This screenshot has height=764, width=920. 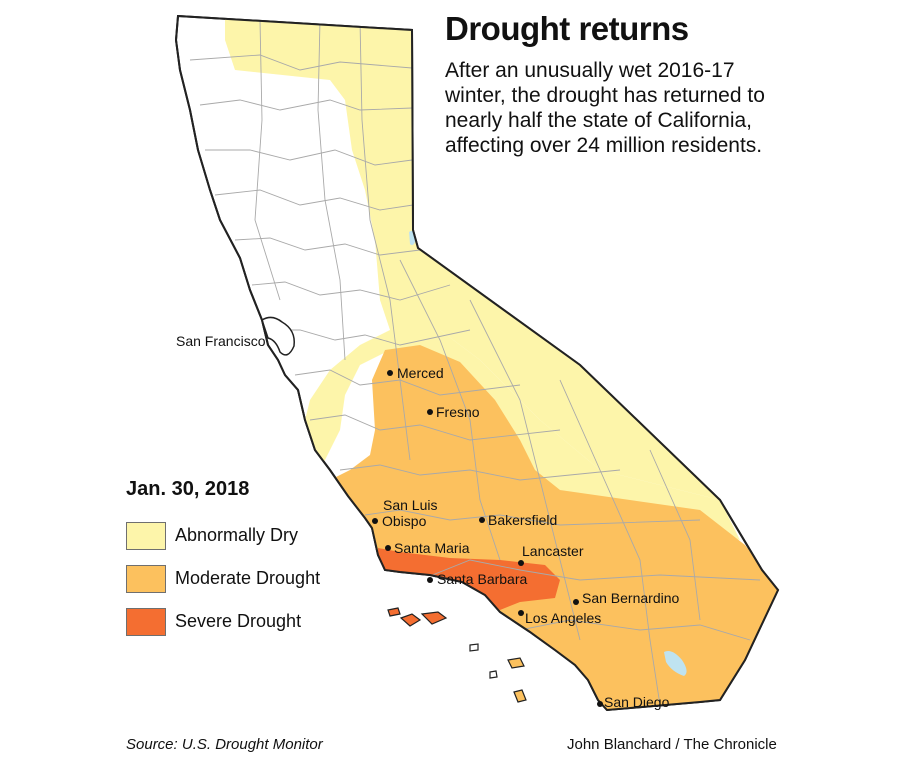 I want to click on city-label-san-francisco: San Francisco, so click(x=221, y=341).